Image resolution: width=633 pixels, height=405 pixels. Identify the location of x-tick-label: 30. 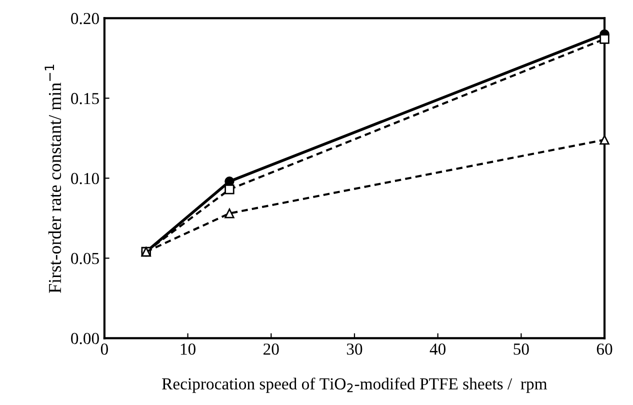
(354, 349).